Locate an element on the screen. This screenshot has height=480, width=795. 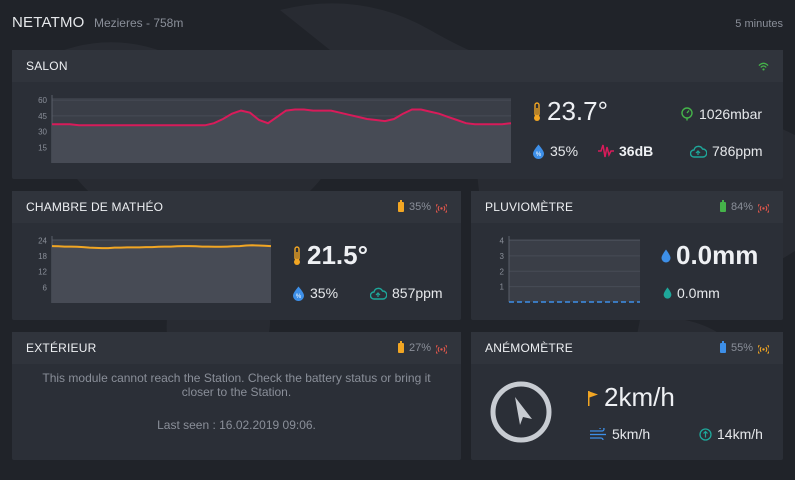
salon-title: SALON is located at coordinates (47, 66).